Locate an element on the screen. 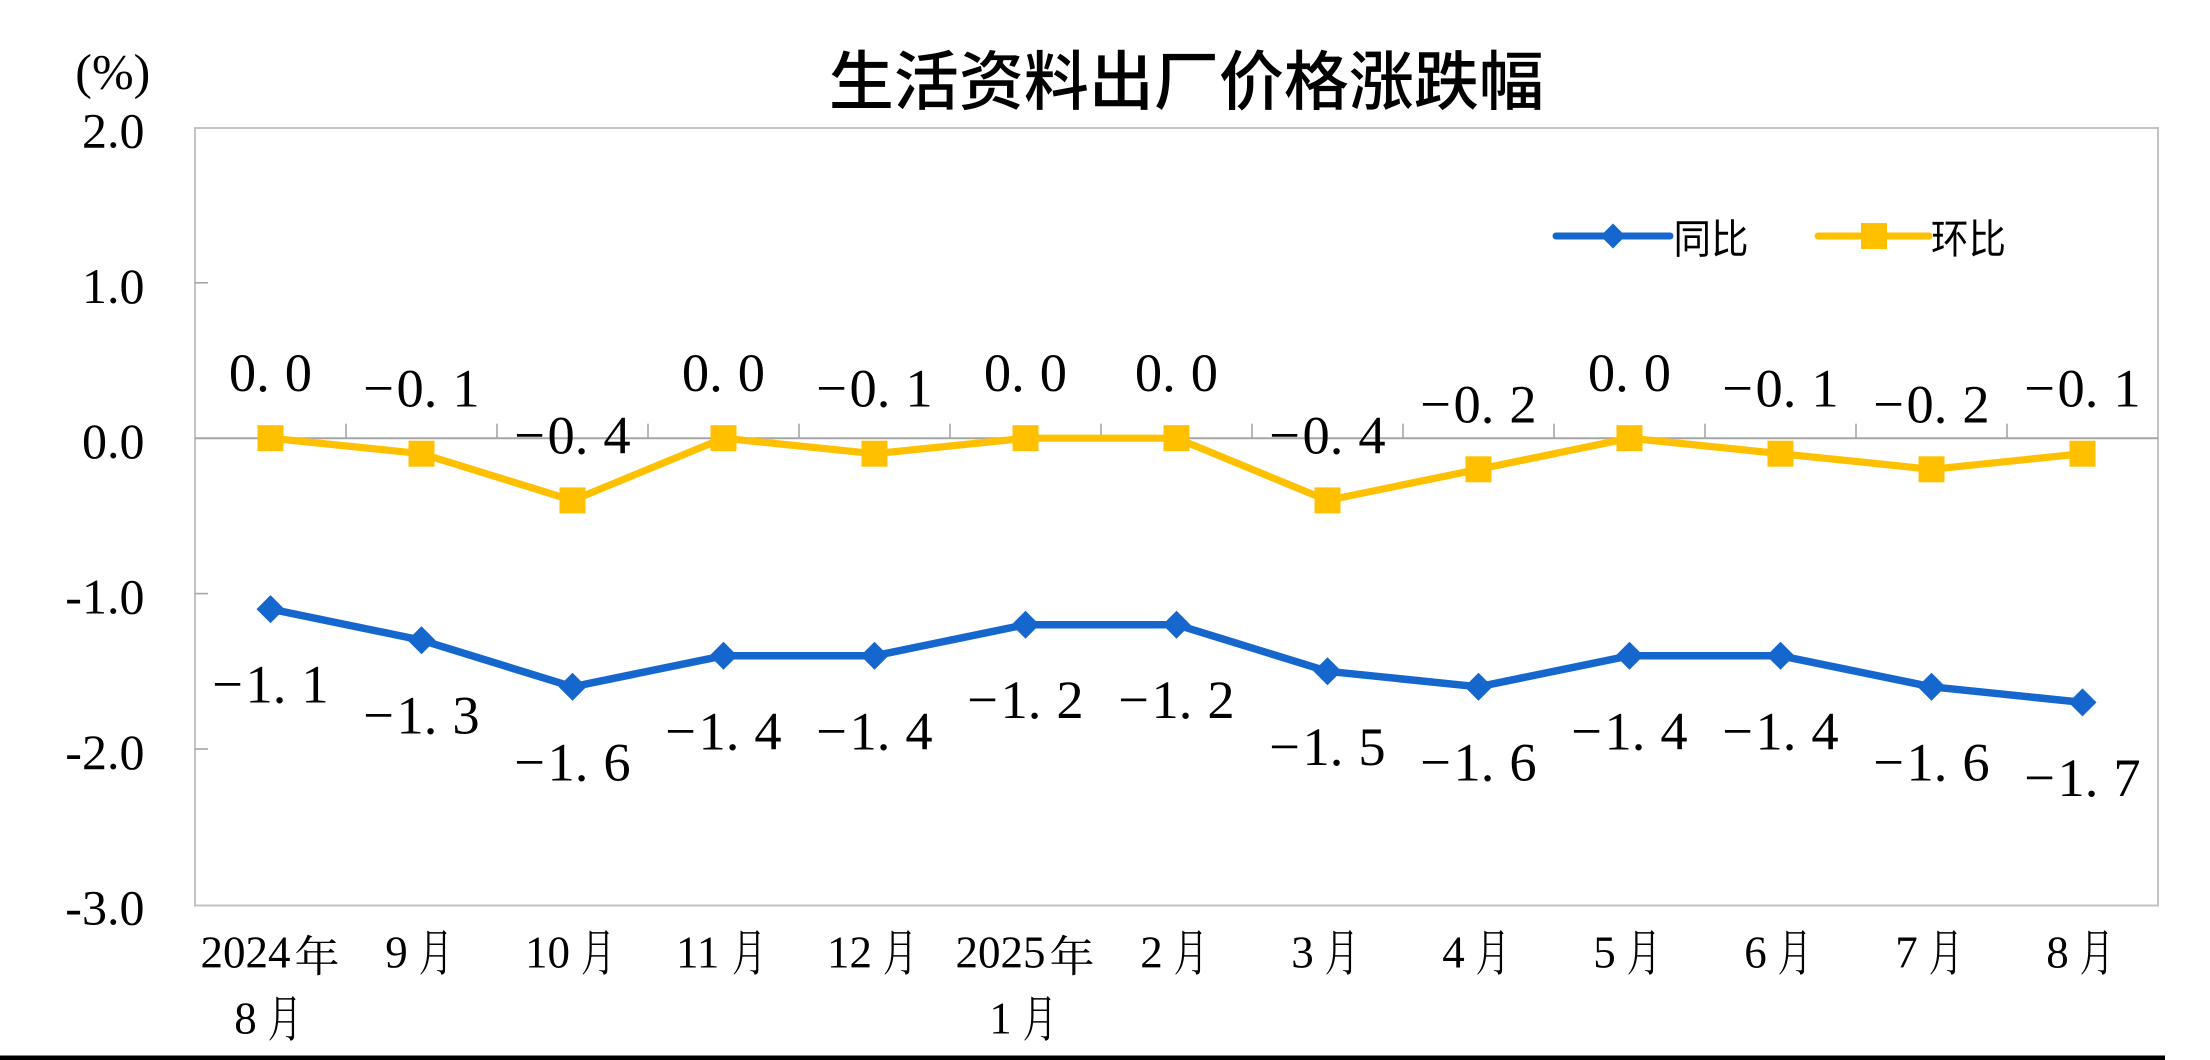 This screenshot has width=2210, height=1060. svg-text: 12 is located at coordinates (849, 953).